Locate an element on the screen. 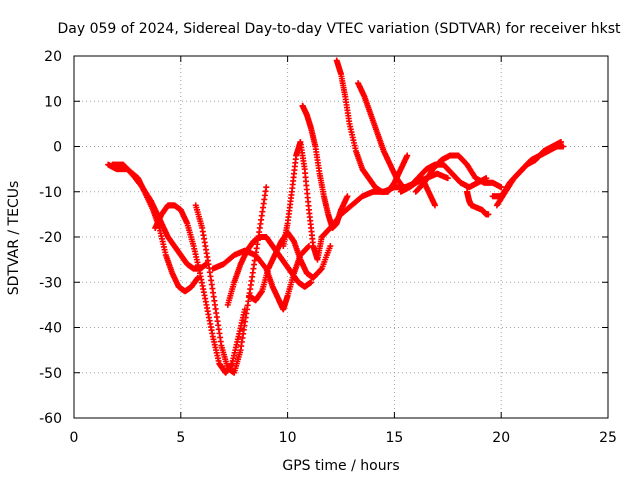  x-tick-label: 5 is located at coordinates (180, 438).